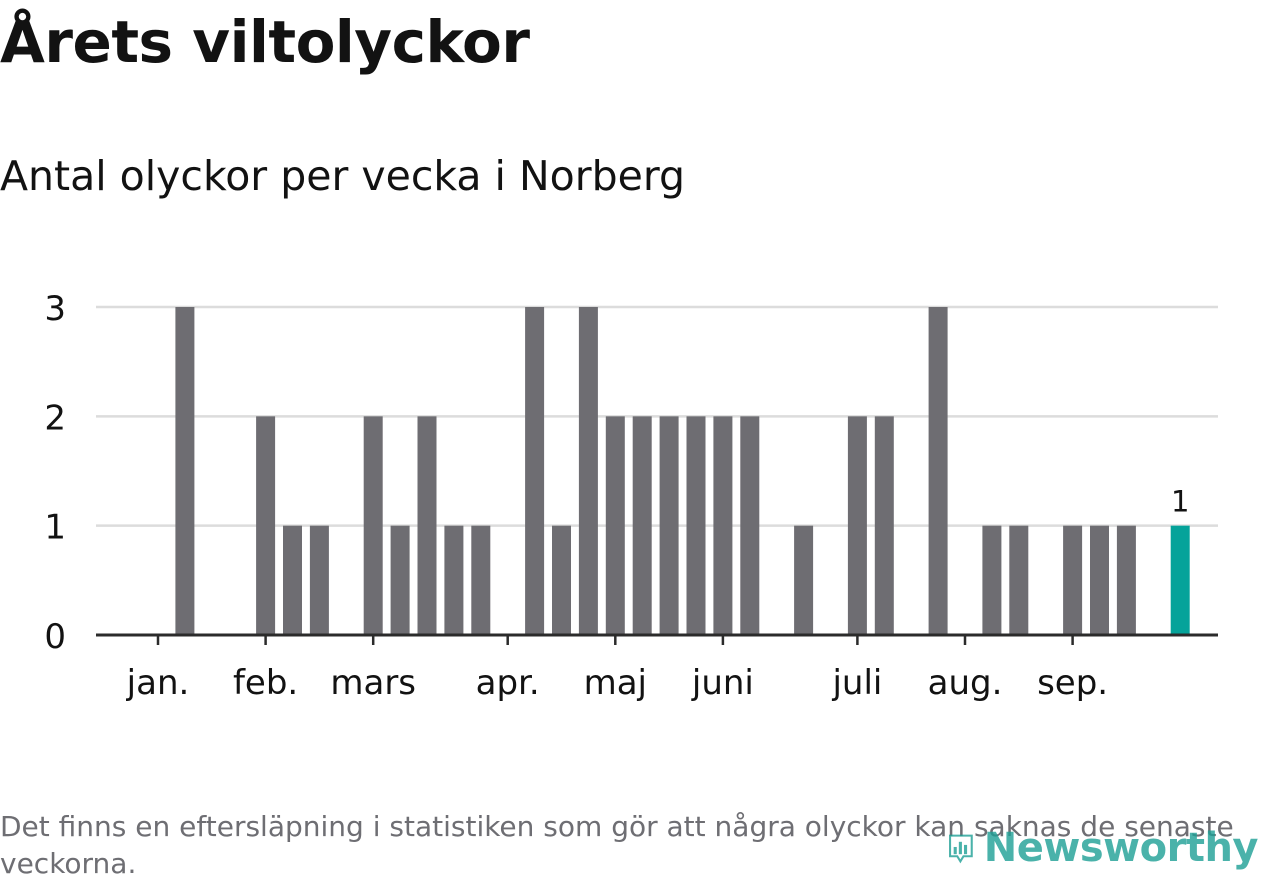 The height and width of the screenshot is (879, 1262). What do you see at coordinates (1180, 580) in the screenshot?
I see `bar-highlight` at bounding box center [1180, 580].